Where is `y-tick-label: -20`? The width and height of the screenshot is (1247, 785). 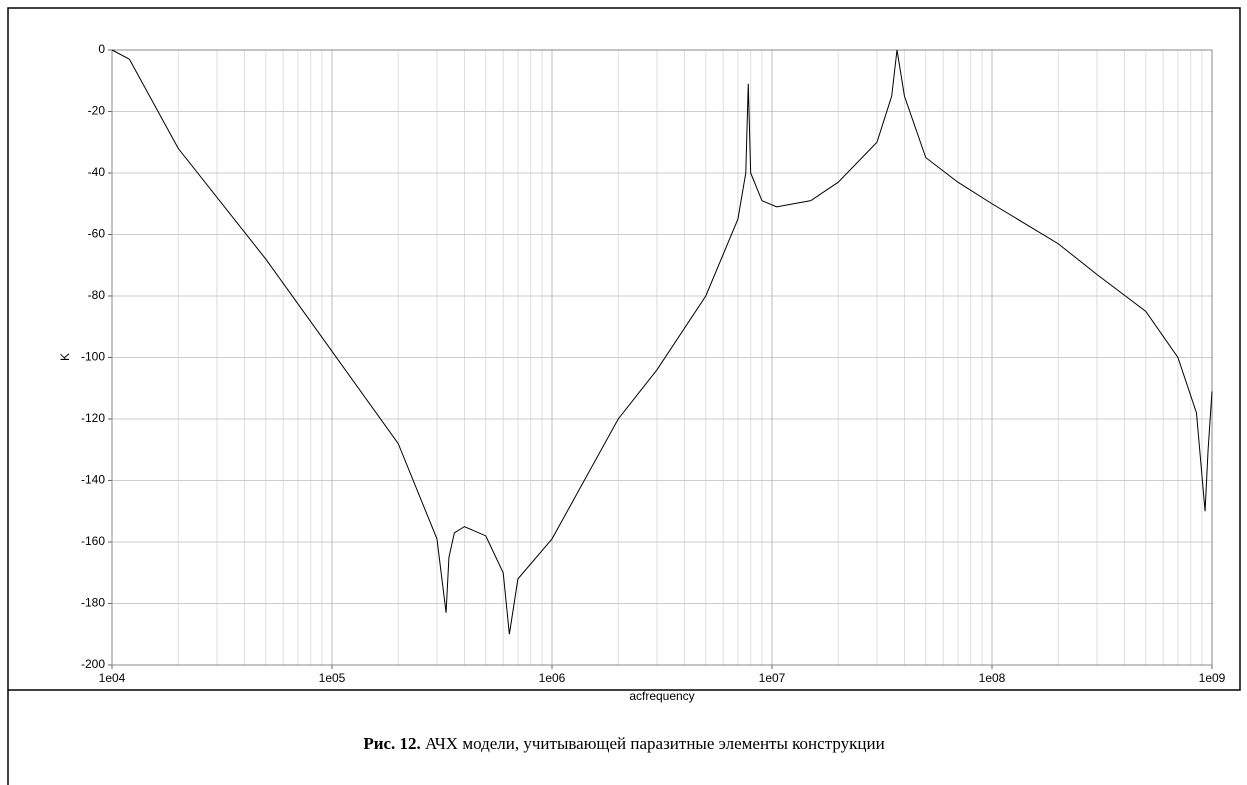
y-tick-label: -20 is located at coordinates (97, 111).